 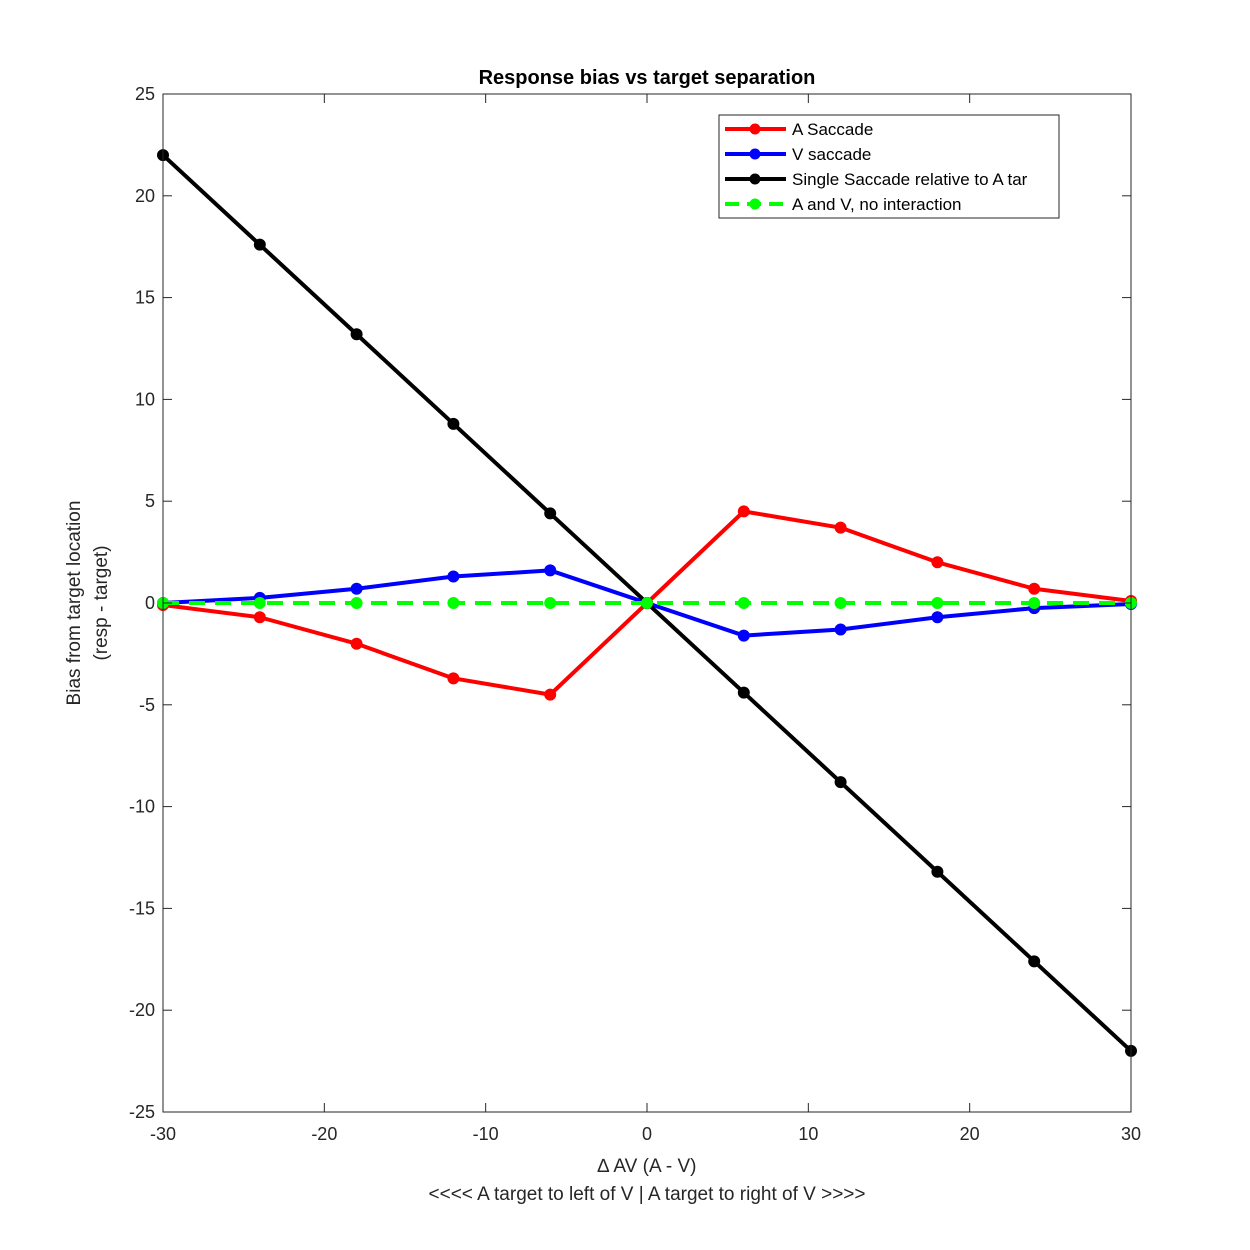 What do you see at coordinates (142, 807) in the screenshot?
I see `y-tick-label: -10` at bounding box center [142, 807].